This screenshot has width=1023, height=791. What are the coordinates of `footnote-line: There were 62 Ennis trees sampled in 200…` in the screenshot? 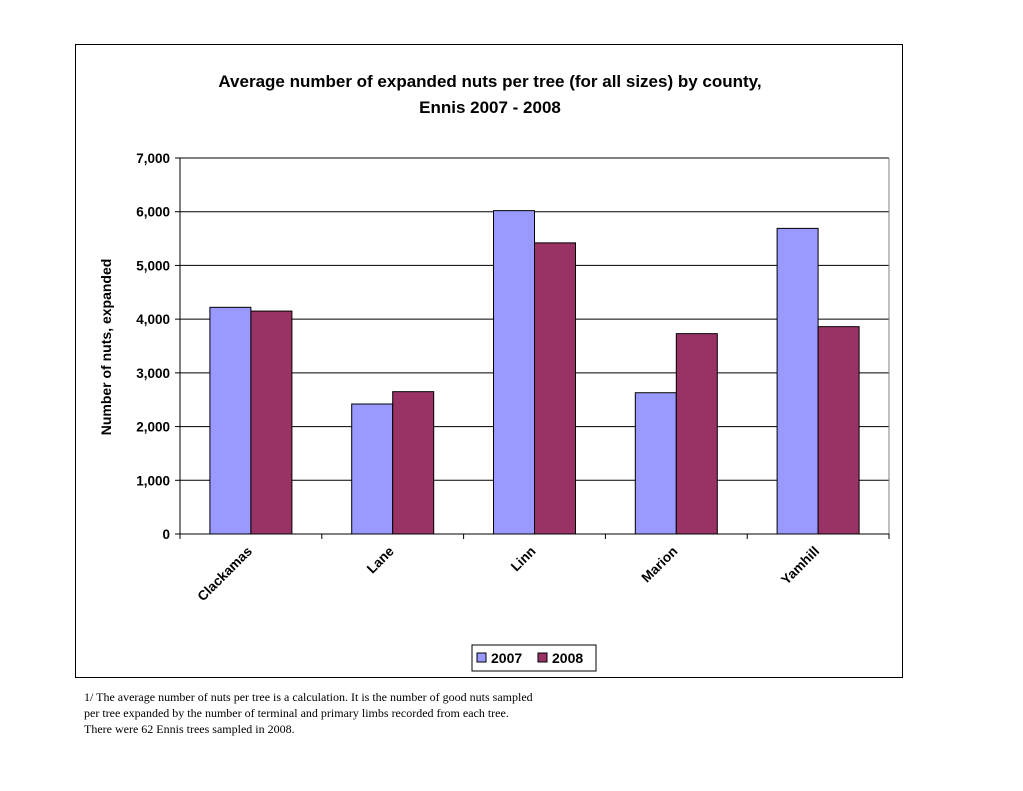 It's located at (189, 729).